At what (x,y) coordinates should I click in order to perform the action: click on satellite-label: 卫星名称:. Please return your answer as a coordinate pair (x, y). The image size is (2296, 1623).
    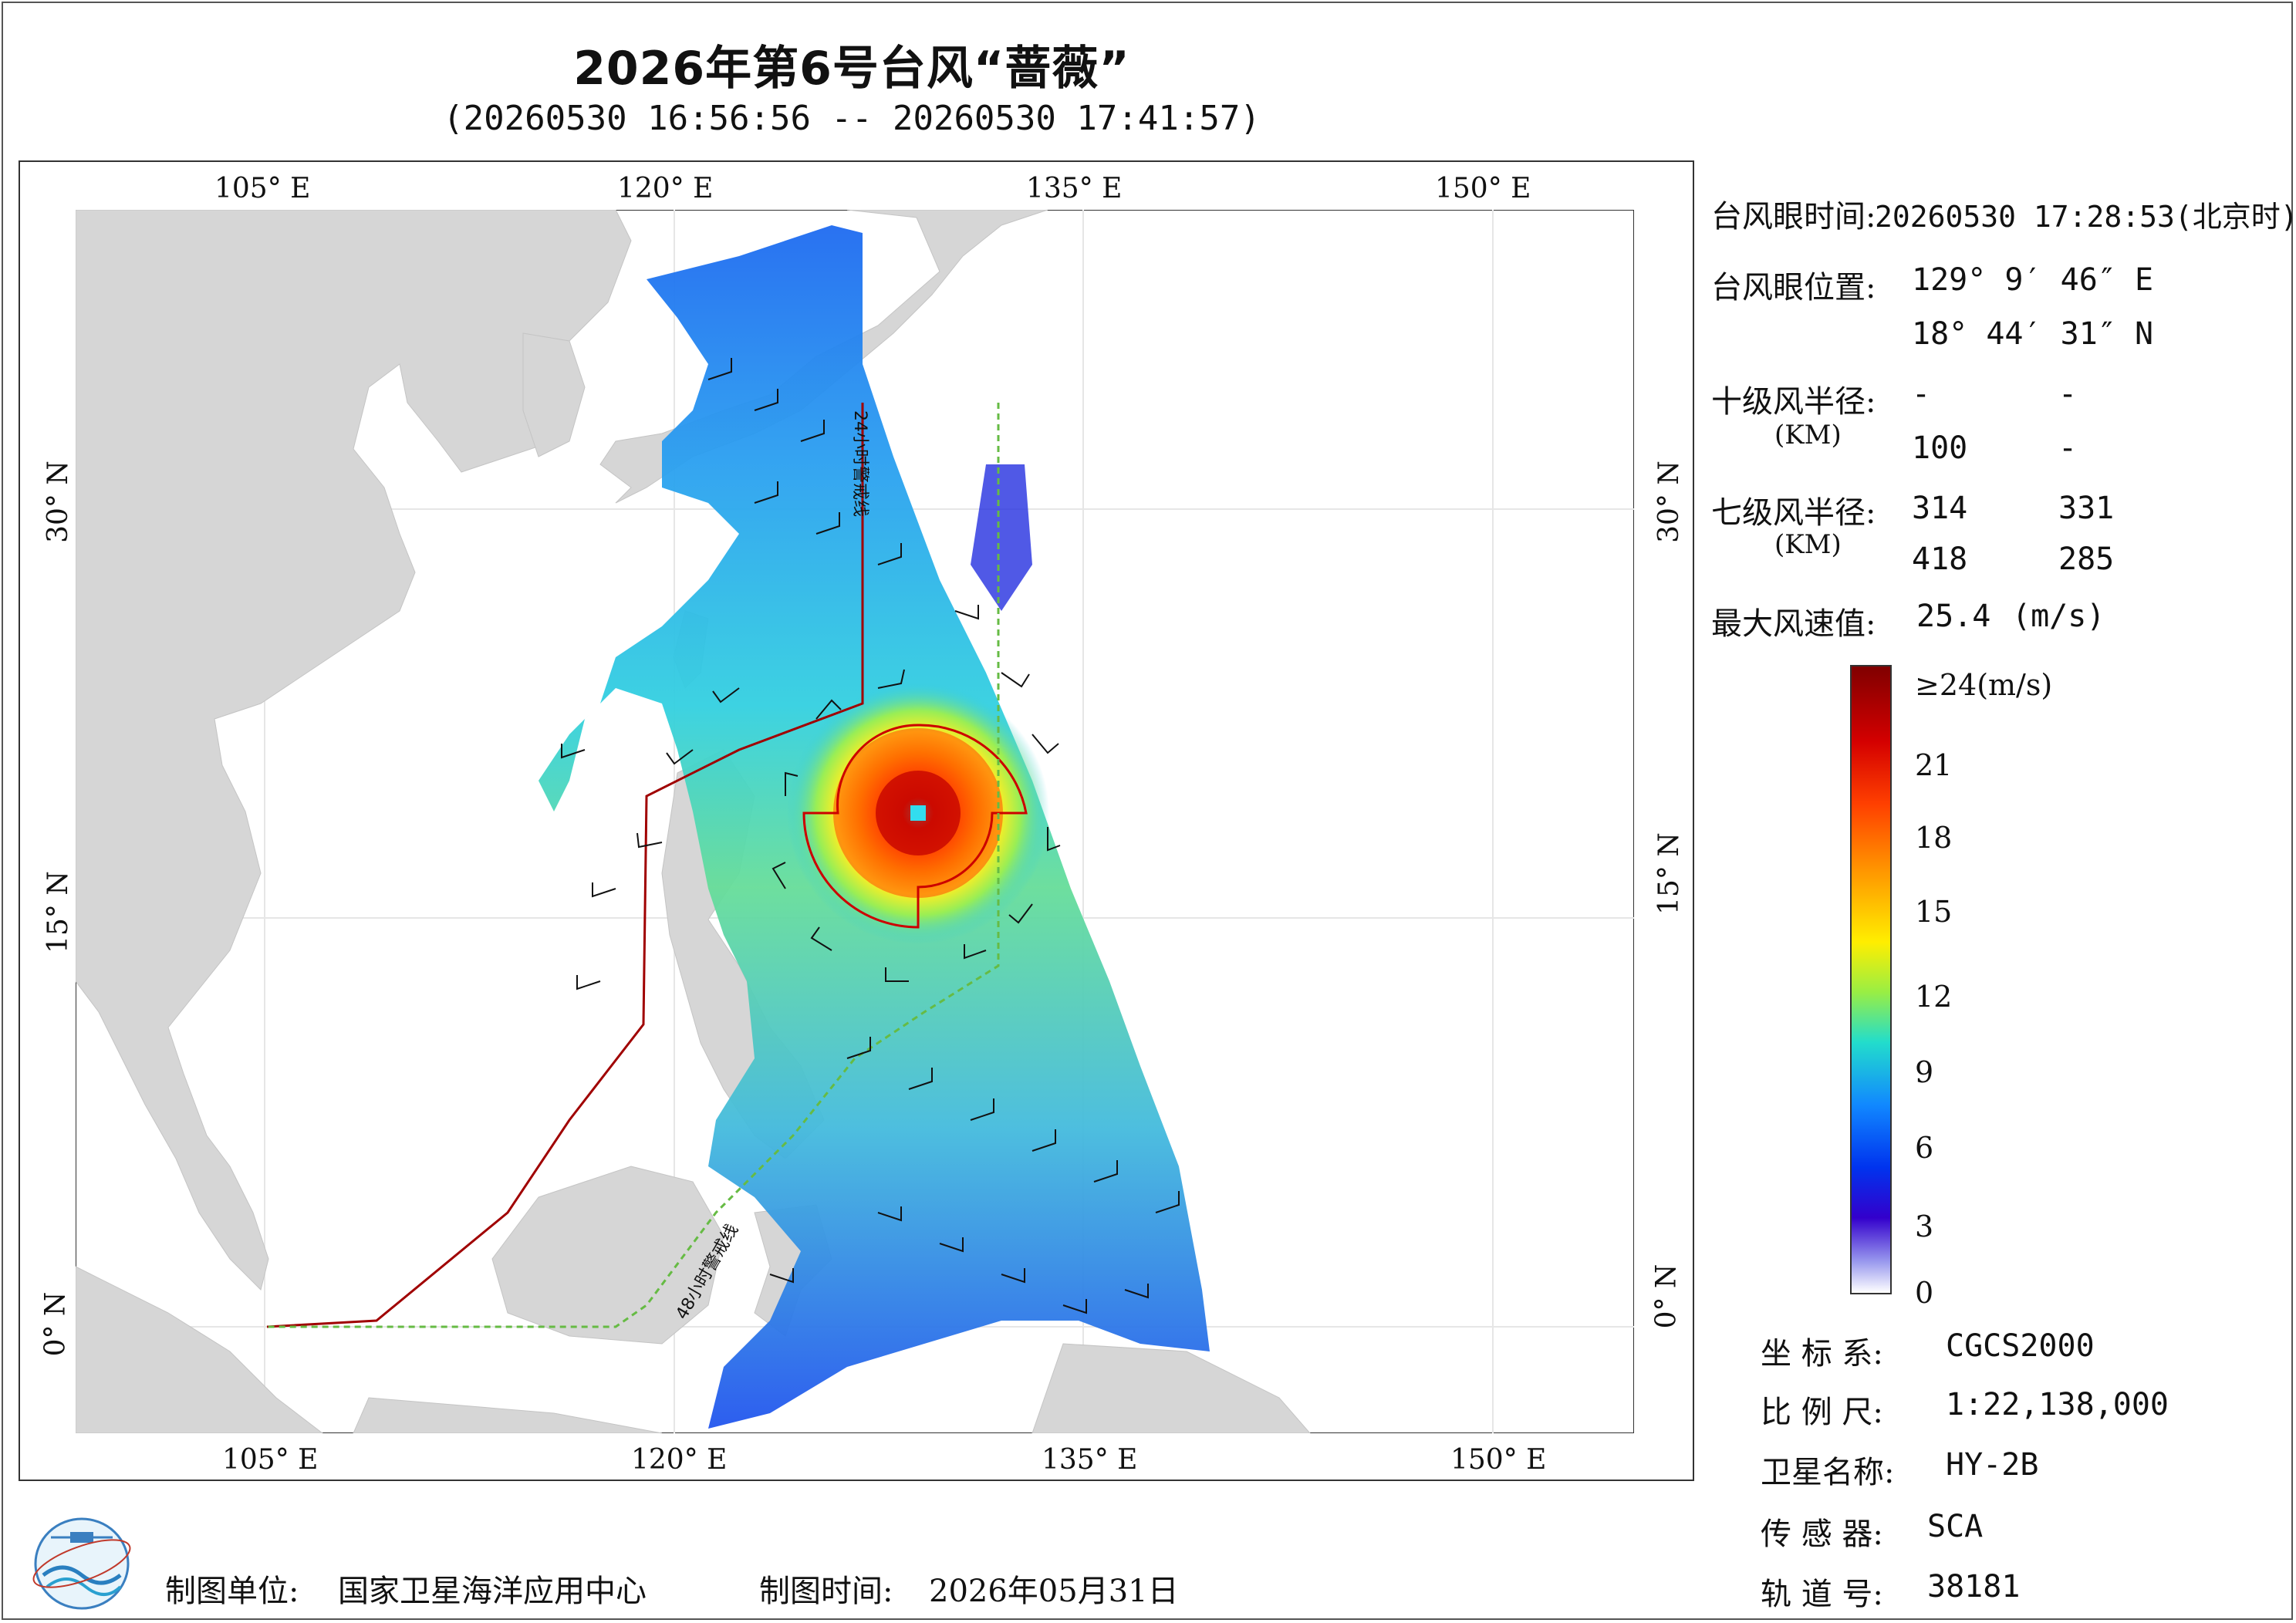
    Looking at the image, I should click on (1828, 1472).